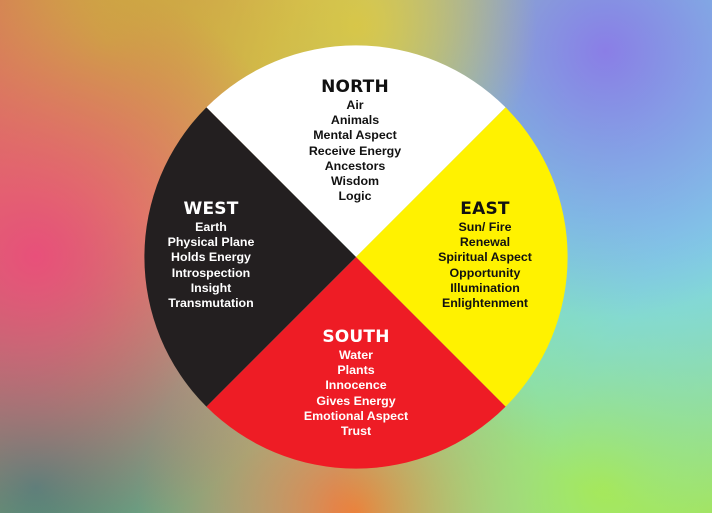 The image size is (712, 513). I want to click on list-item: Spiritual Aspect, so click(485, 257).